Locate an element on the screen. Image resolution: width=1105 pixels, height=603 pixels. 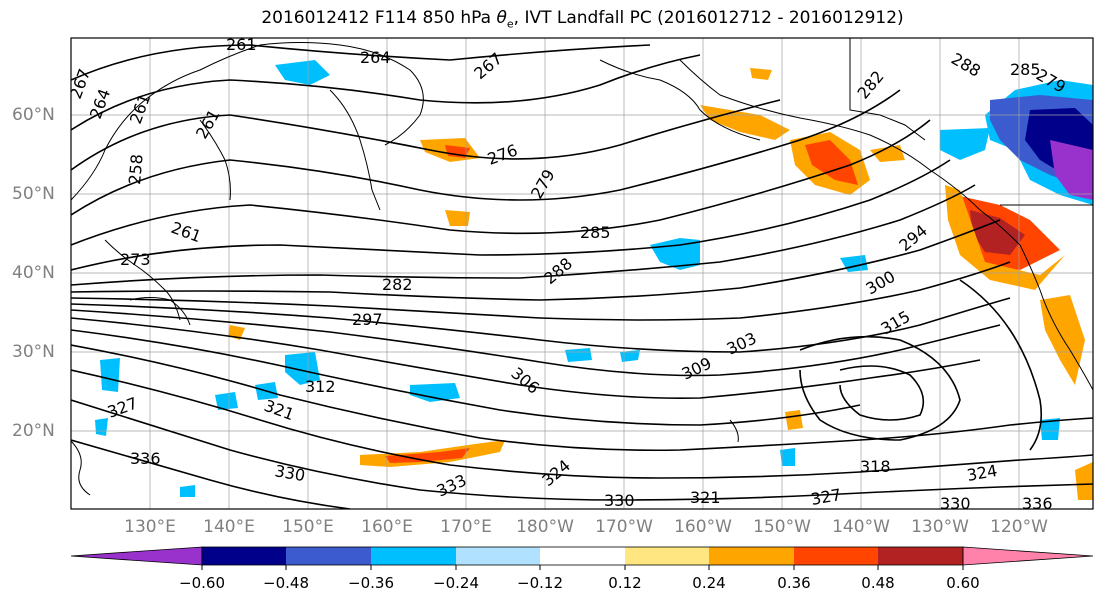
colorbar is located at coordinates (582, 558).